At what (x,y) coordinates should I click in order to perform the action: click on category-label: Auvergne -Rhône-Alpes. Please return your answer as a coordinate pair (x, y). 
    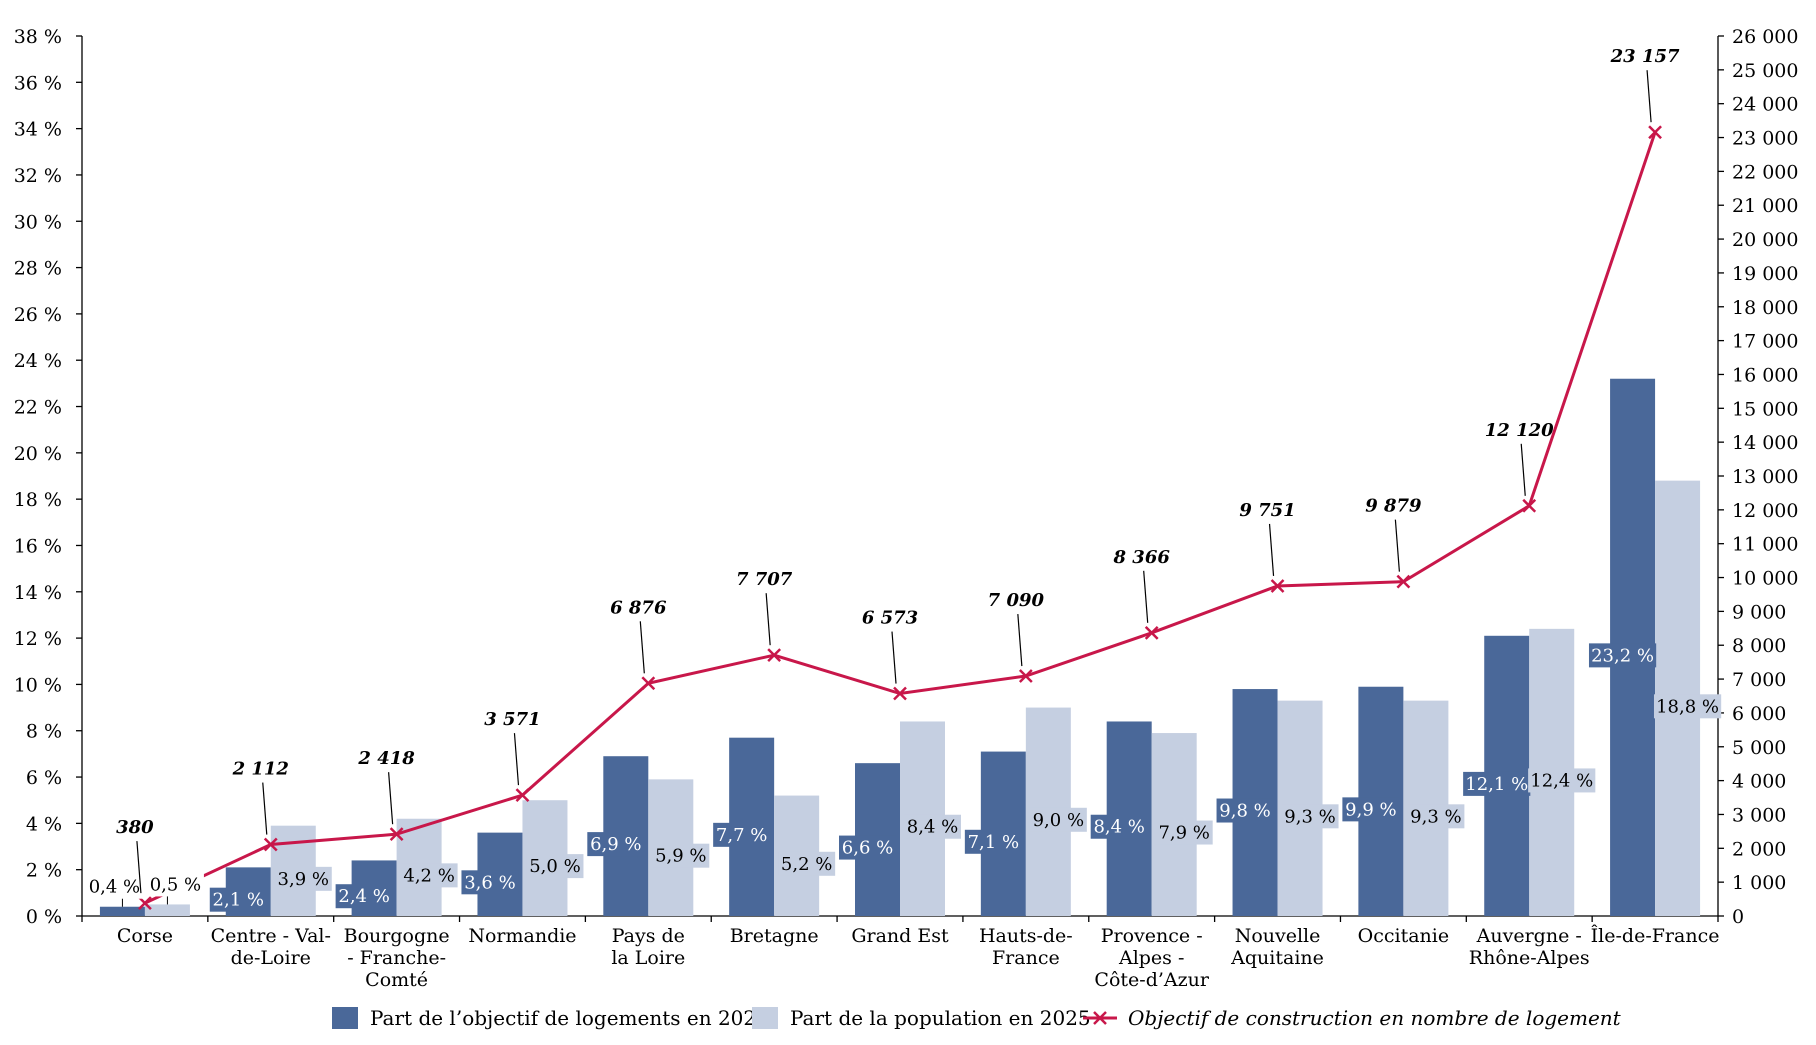
    Looking at the image, I should click on (1529, 947).